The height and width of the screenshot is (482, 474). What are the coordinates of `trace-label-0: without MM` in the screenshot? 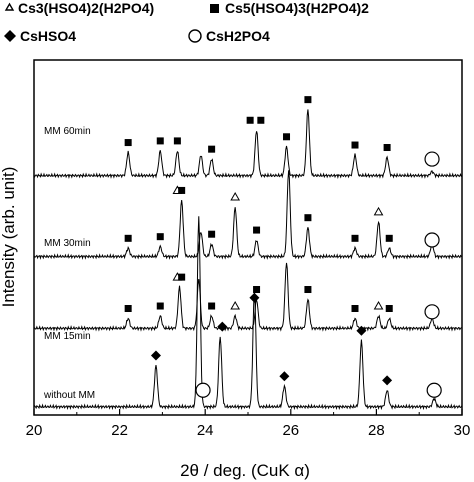 It's located at (69, 395).